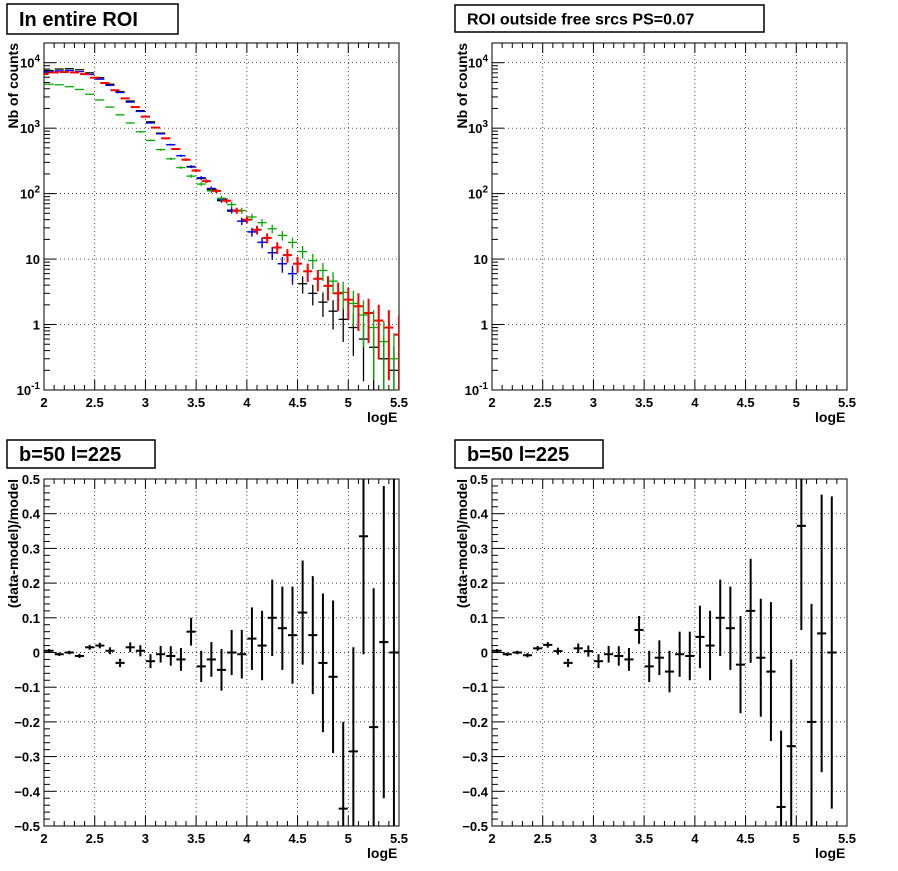  I want to click on panel-title: In entire ROI, so click(78, 20).